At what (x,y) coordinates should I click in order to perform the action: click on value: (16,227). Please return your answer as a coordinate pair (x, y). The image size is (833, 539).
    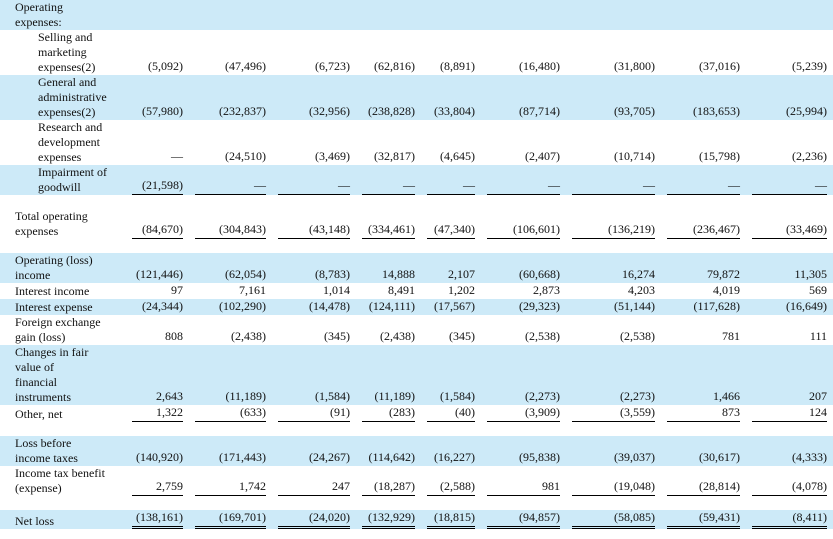
    Looking at the image, I should click on (454, 457).